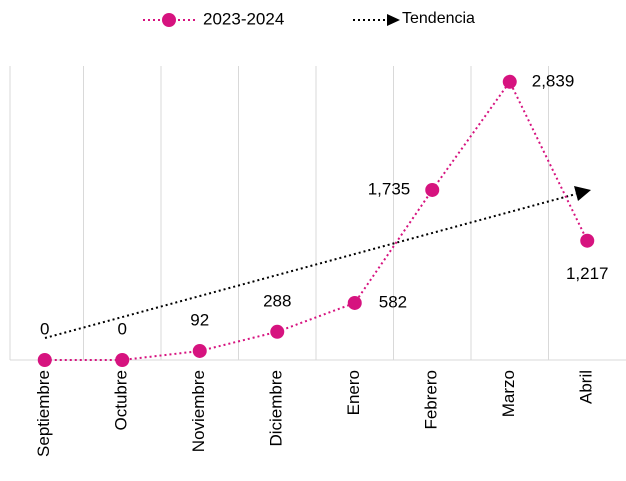 The height and width of the screenshot is (481, 626). What do you see at coordinates (389, 188) in the screenshot?
I see `data-label: 1,735` at bounding box center [389, 188].